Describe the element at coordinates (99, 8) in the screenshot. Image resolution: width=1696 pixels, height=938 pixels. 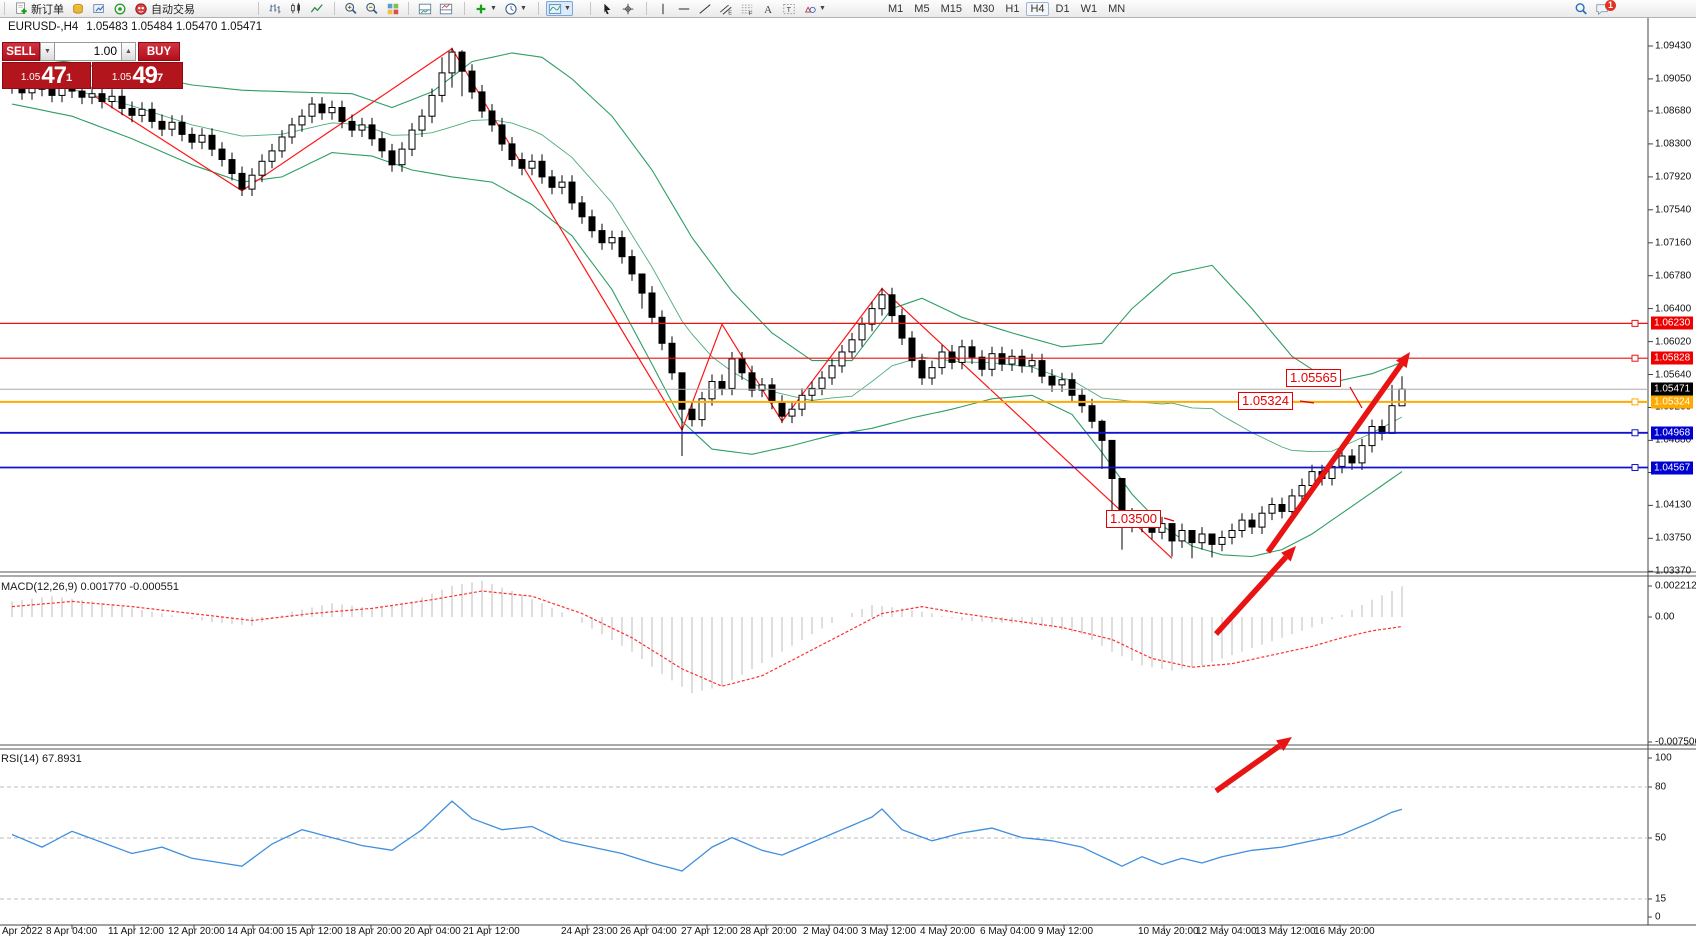
I see `publish-chart-button` at that location.